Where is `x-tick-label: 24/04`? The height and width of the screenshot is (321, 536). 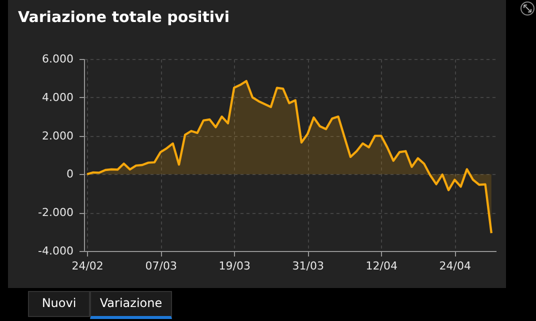
x-tick-label: 24/04 is located at coordinates (455, 266).